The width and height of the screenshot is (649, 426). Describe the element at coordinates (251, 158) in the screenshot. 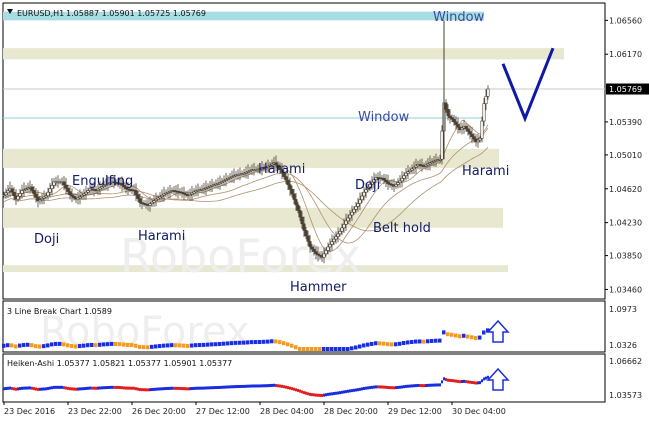

I see `support-zone` at that location.